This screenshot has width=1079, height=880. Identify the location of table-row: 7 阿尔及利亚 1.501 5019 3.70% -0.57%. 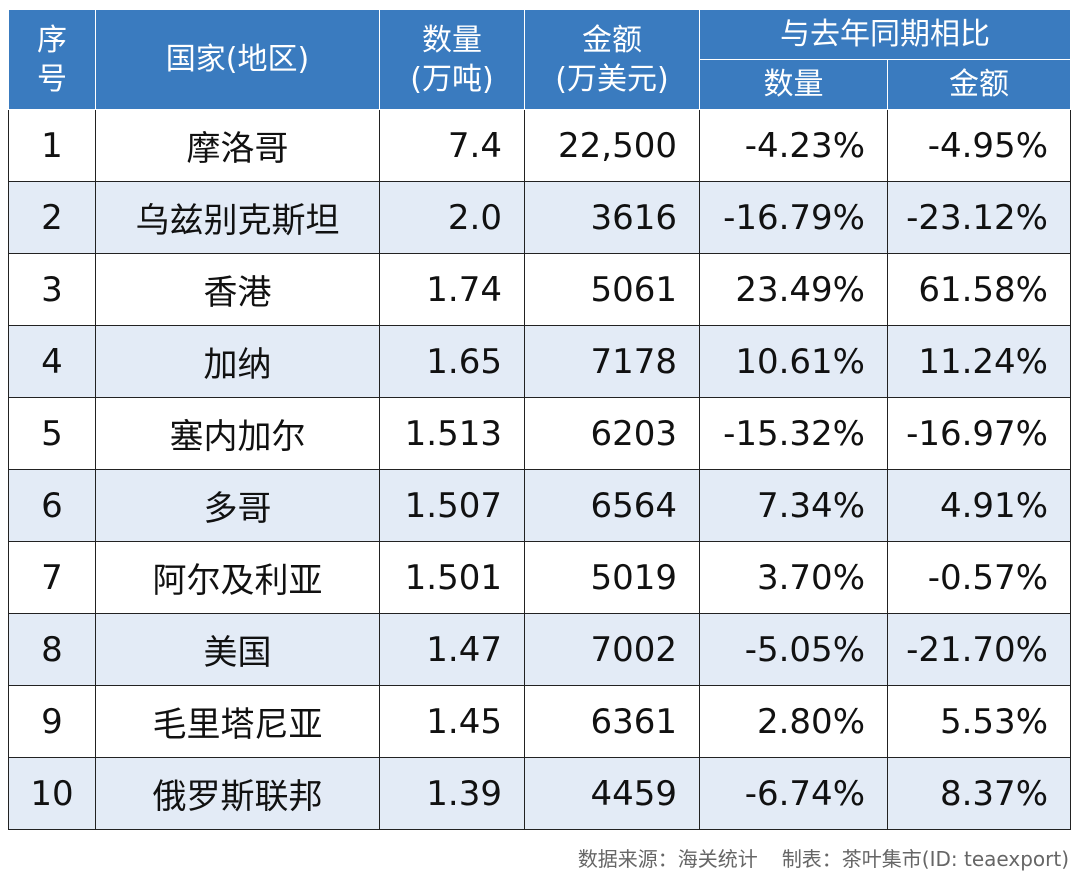
(539, 577).